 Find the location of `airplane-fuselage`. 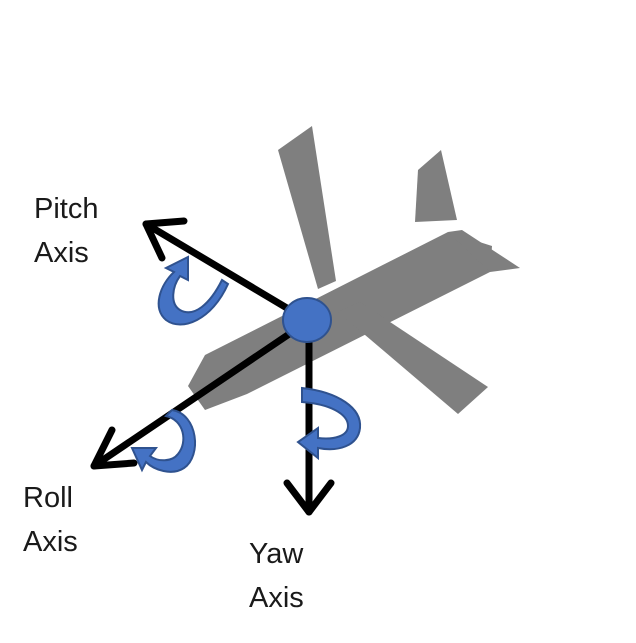

airplane-fuselage is located at coordinates (340, 321).